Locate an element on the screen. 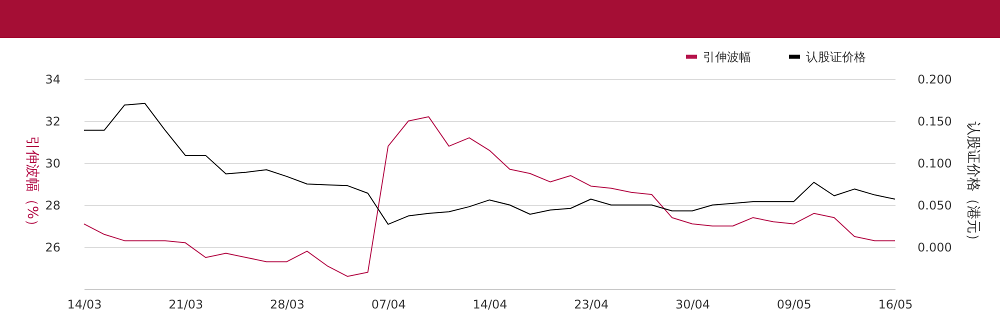 The height and width of the screenshot is (324, 1000). x-tick-label: 30/04 is located at coordinates (692, 305).